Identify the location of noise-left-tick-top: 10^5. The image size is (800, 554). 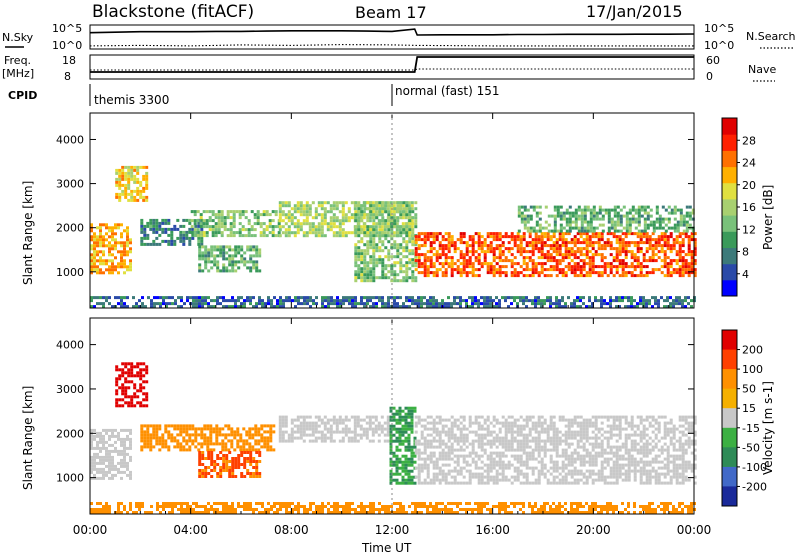
(67, 28).